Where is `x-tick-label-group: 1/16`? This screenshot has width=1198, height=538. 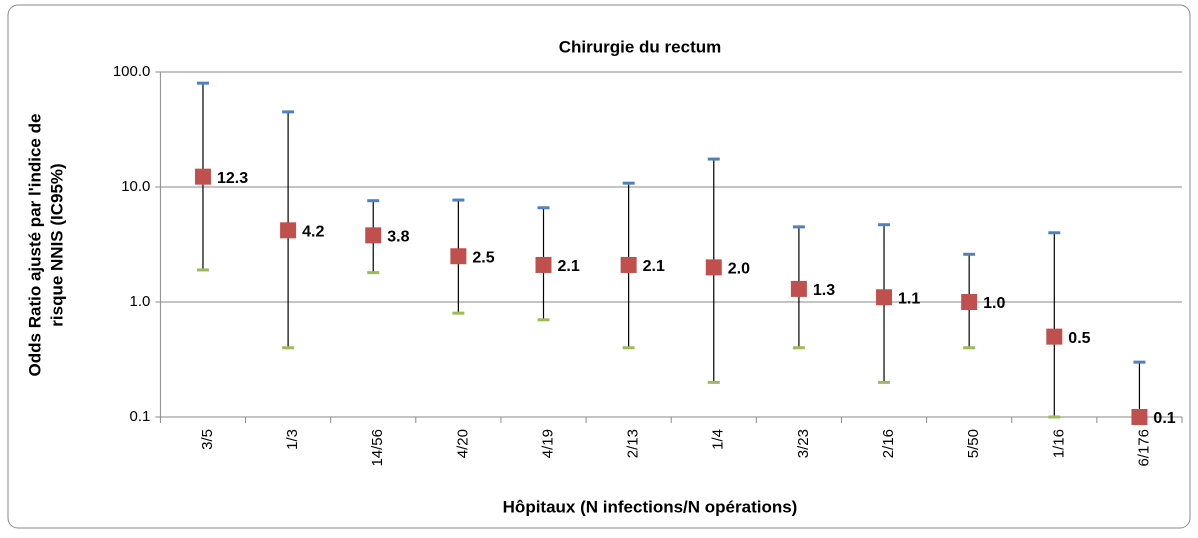
x-tick-label-group: 1/16 is located at coordinates (1058, 443).